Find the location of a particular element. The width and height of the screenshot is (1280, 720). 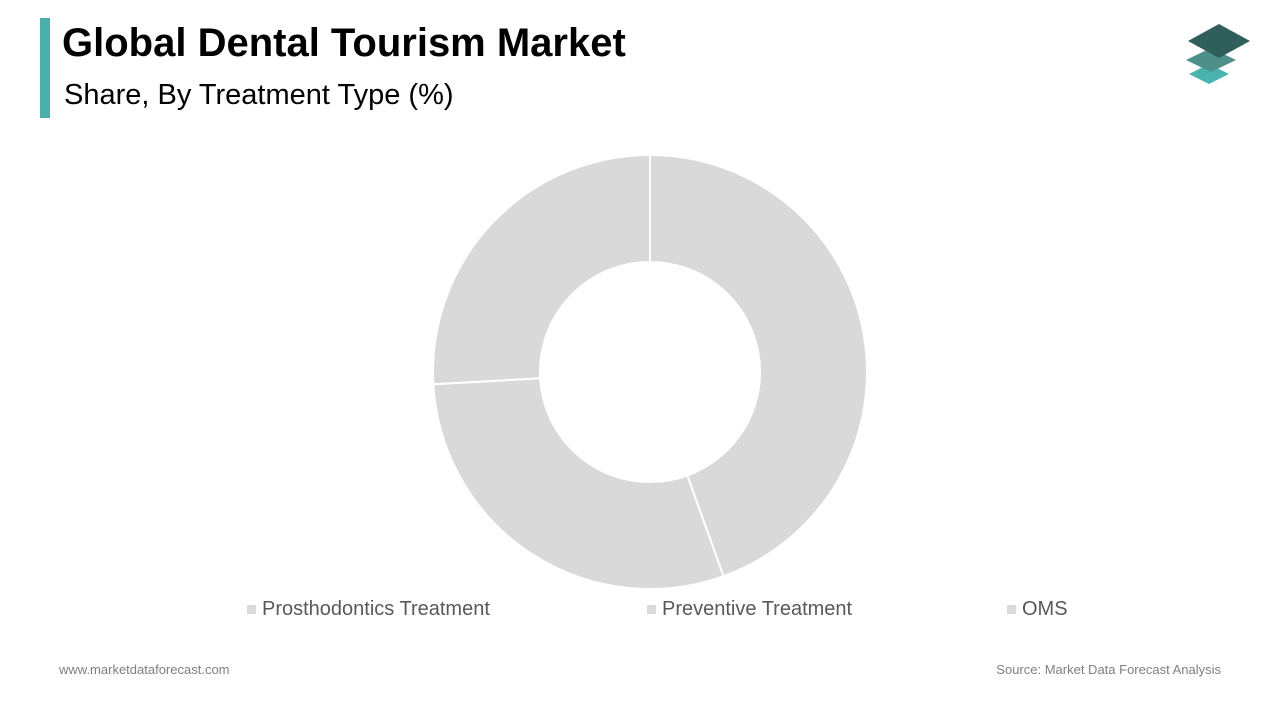

stacked-layers-icon is located at coordinates (1218, 54).